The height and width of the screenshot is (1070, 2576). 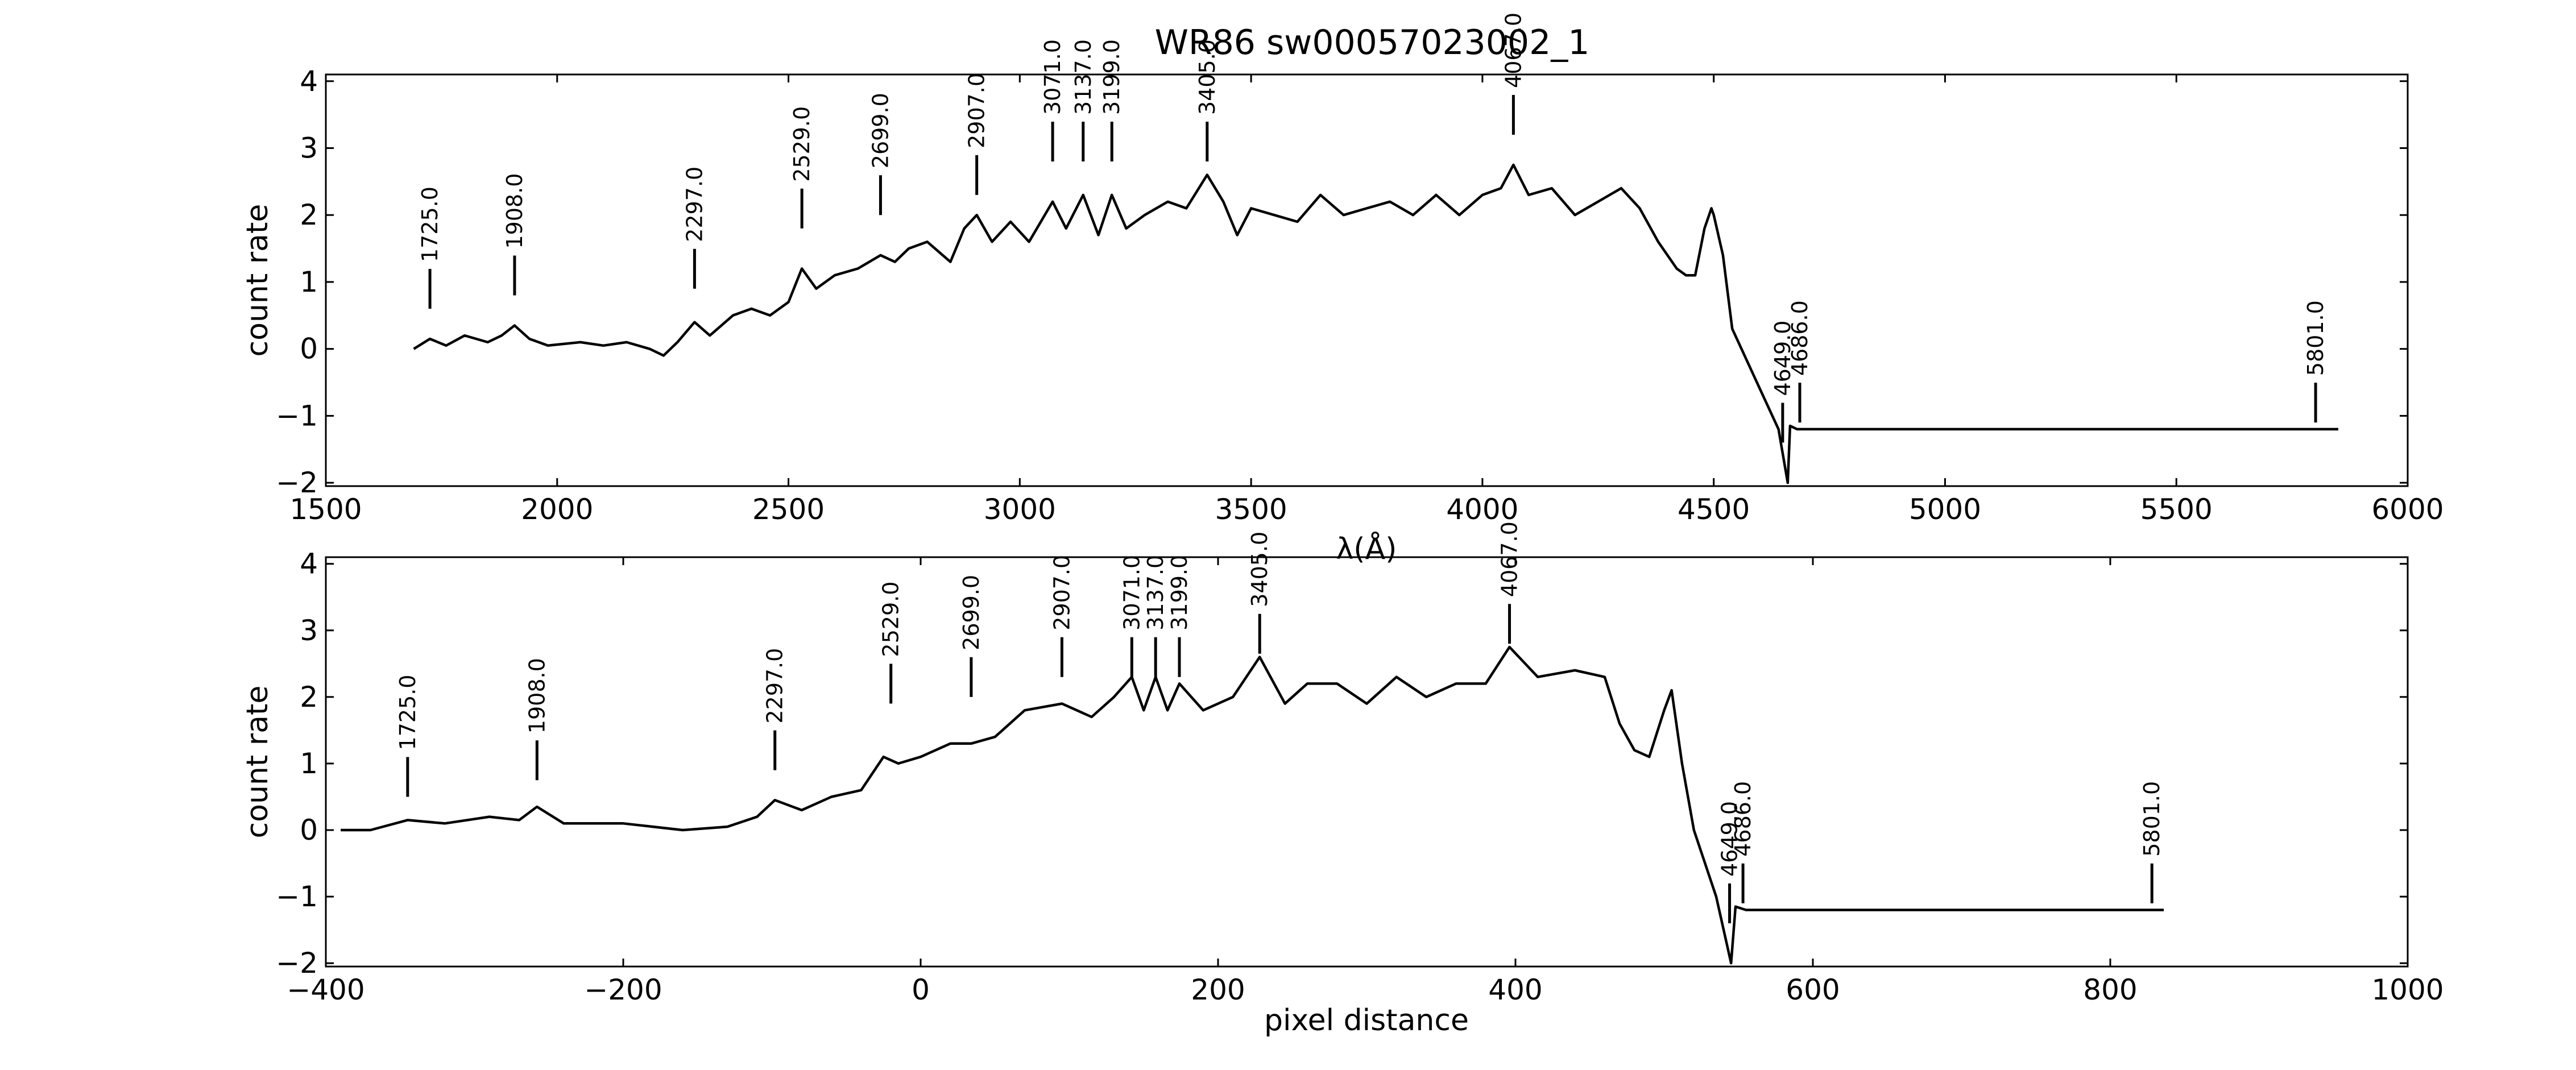 What do you see at coordinates (788, 510) in the screenshot?
I see `x-tick-label: 2500` at bounding box center [788, 510].